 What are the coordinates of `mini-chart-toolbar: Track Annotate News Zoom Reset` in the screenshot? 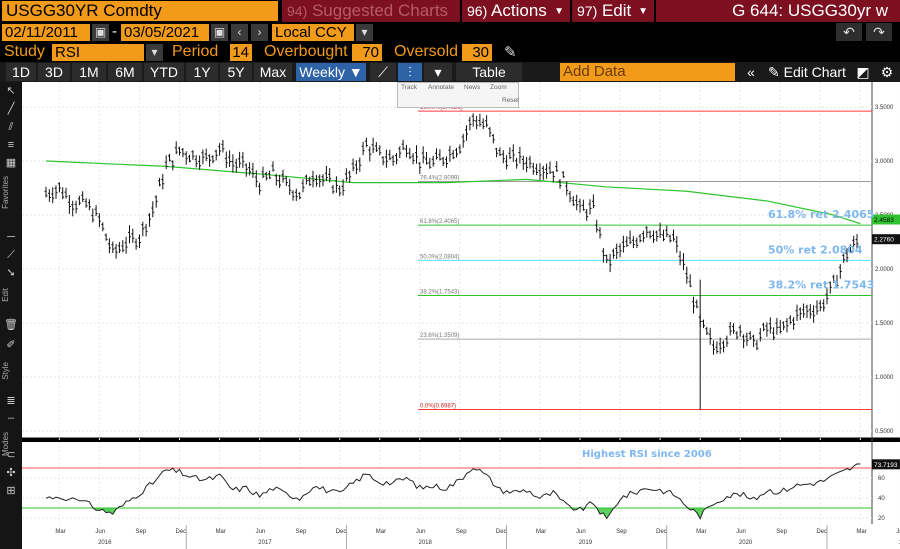 It's located at (458, 95).